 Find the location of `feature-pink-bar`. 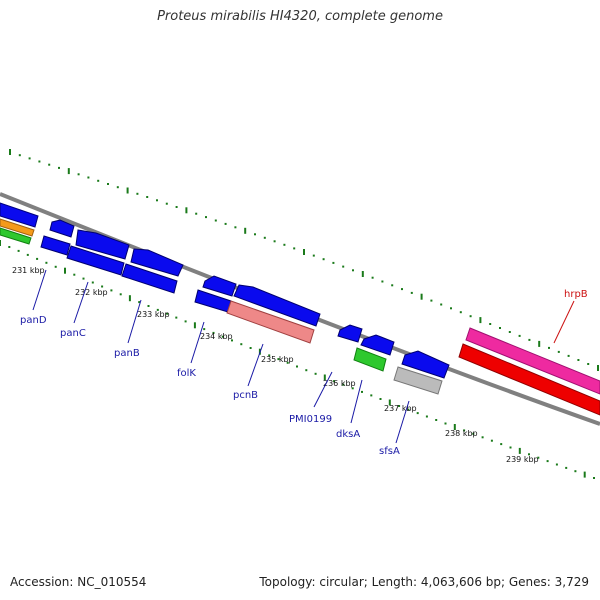

feature-pink-bar is located at coordinates (532, 361).